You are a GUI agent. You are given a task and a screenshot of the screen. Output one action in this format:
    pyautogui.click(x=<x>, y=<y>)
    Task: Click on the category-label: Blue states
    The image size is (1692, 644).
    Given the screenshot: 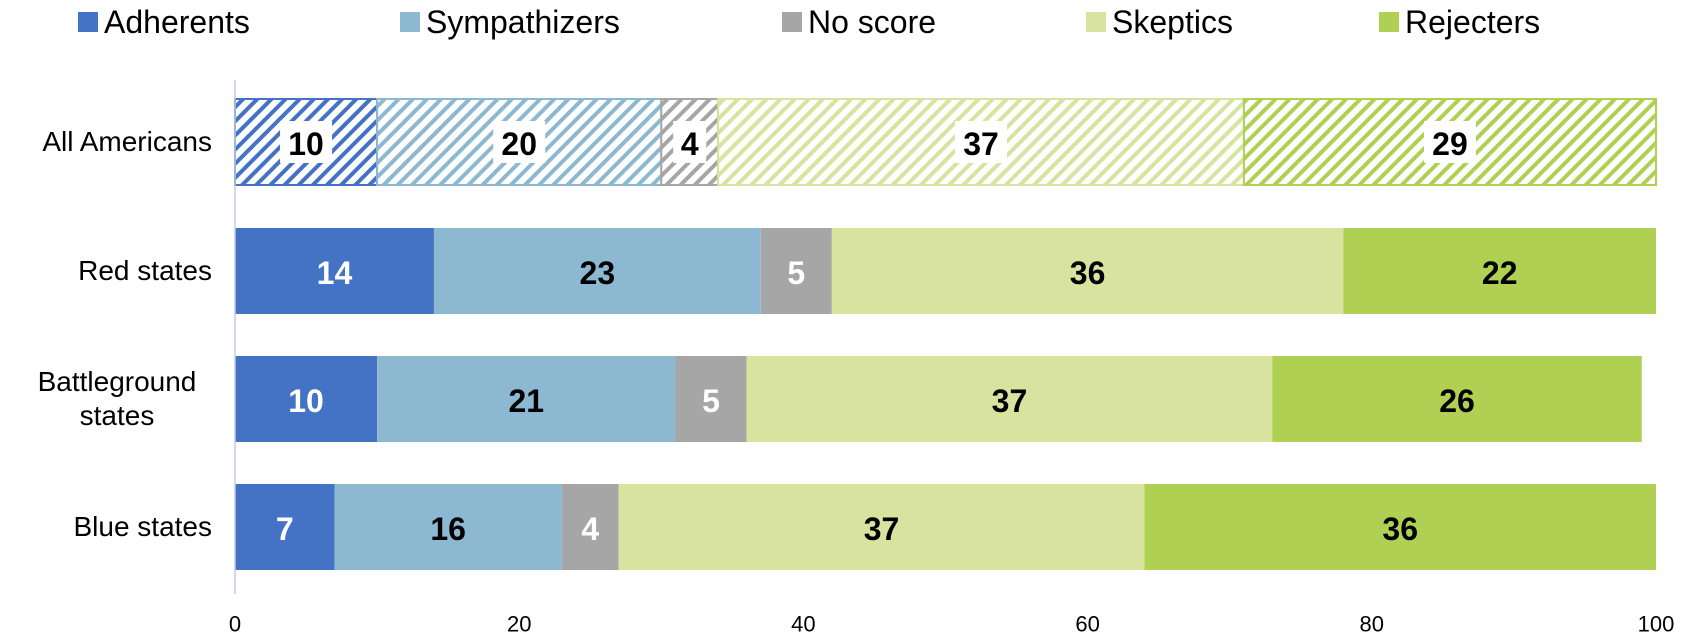 What is the action you would take?
    pyautogui.click(x=106, y=527)
    